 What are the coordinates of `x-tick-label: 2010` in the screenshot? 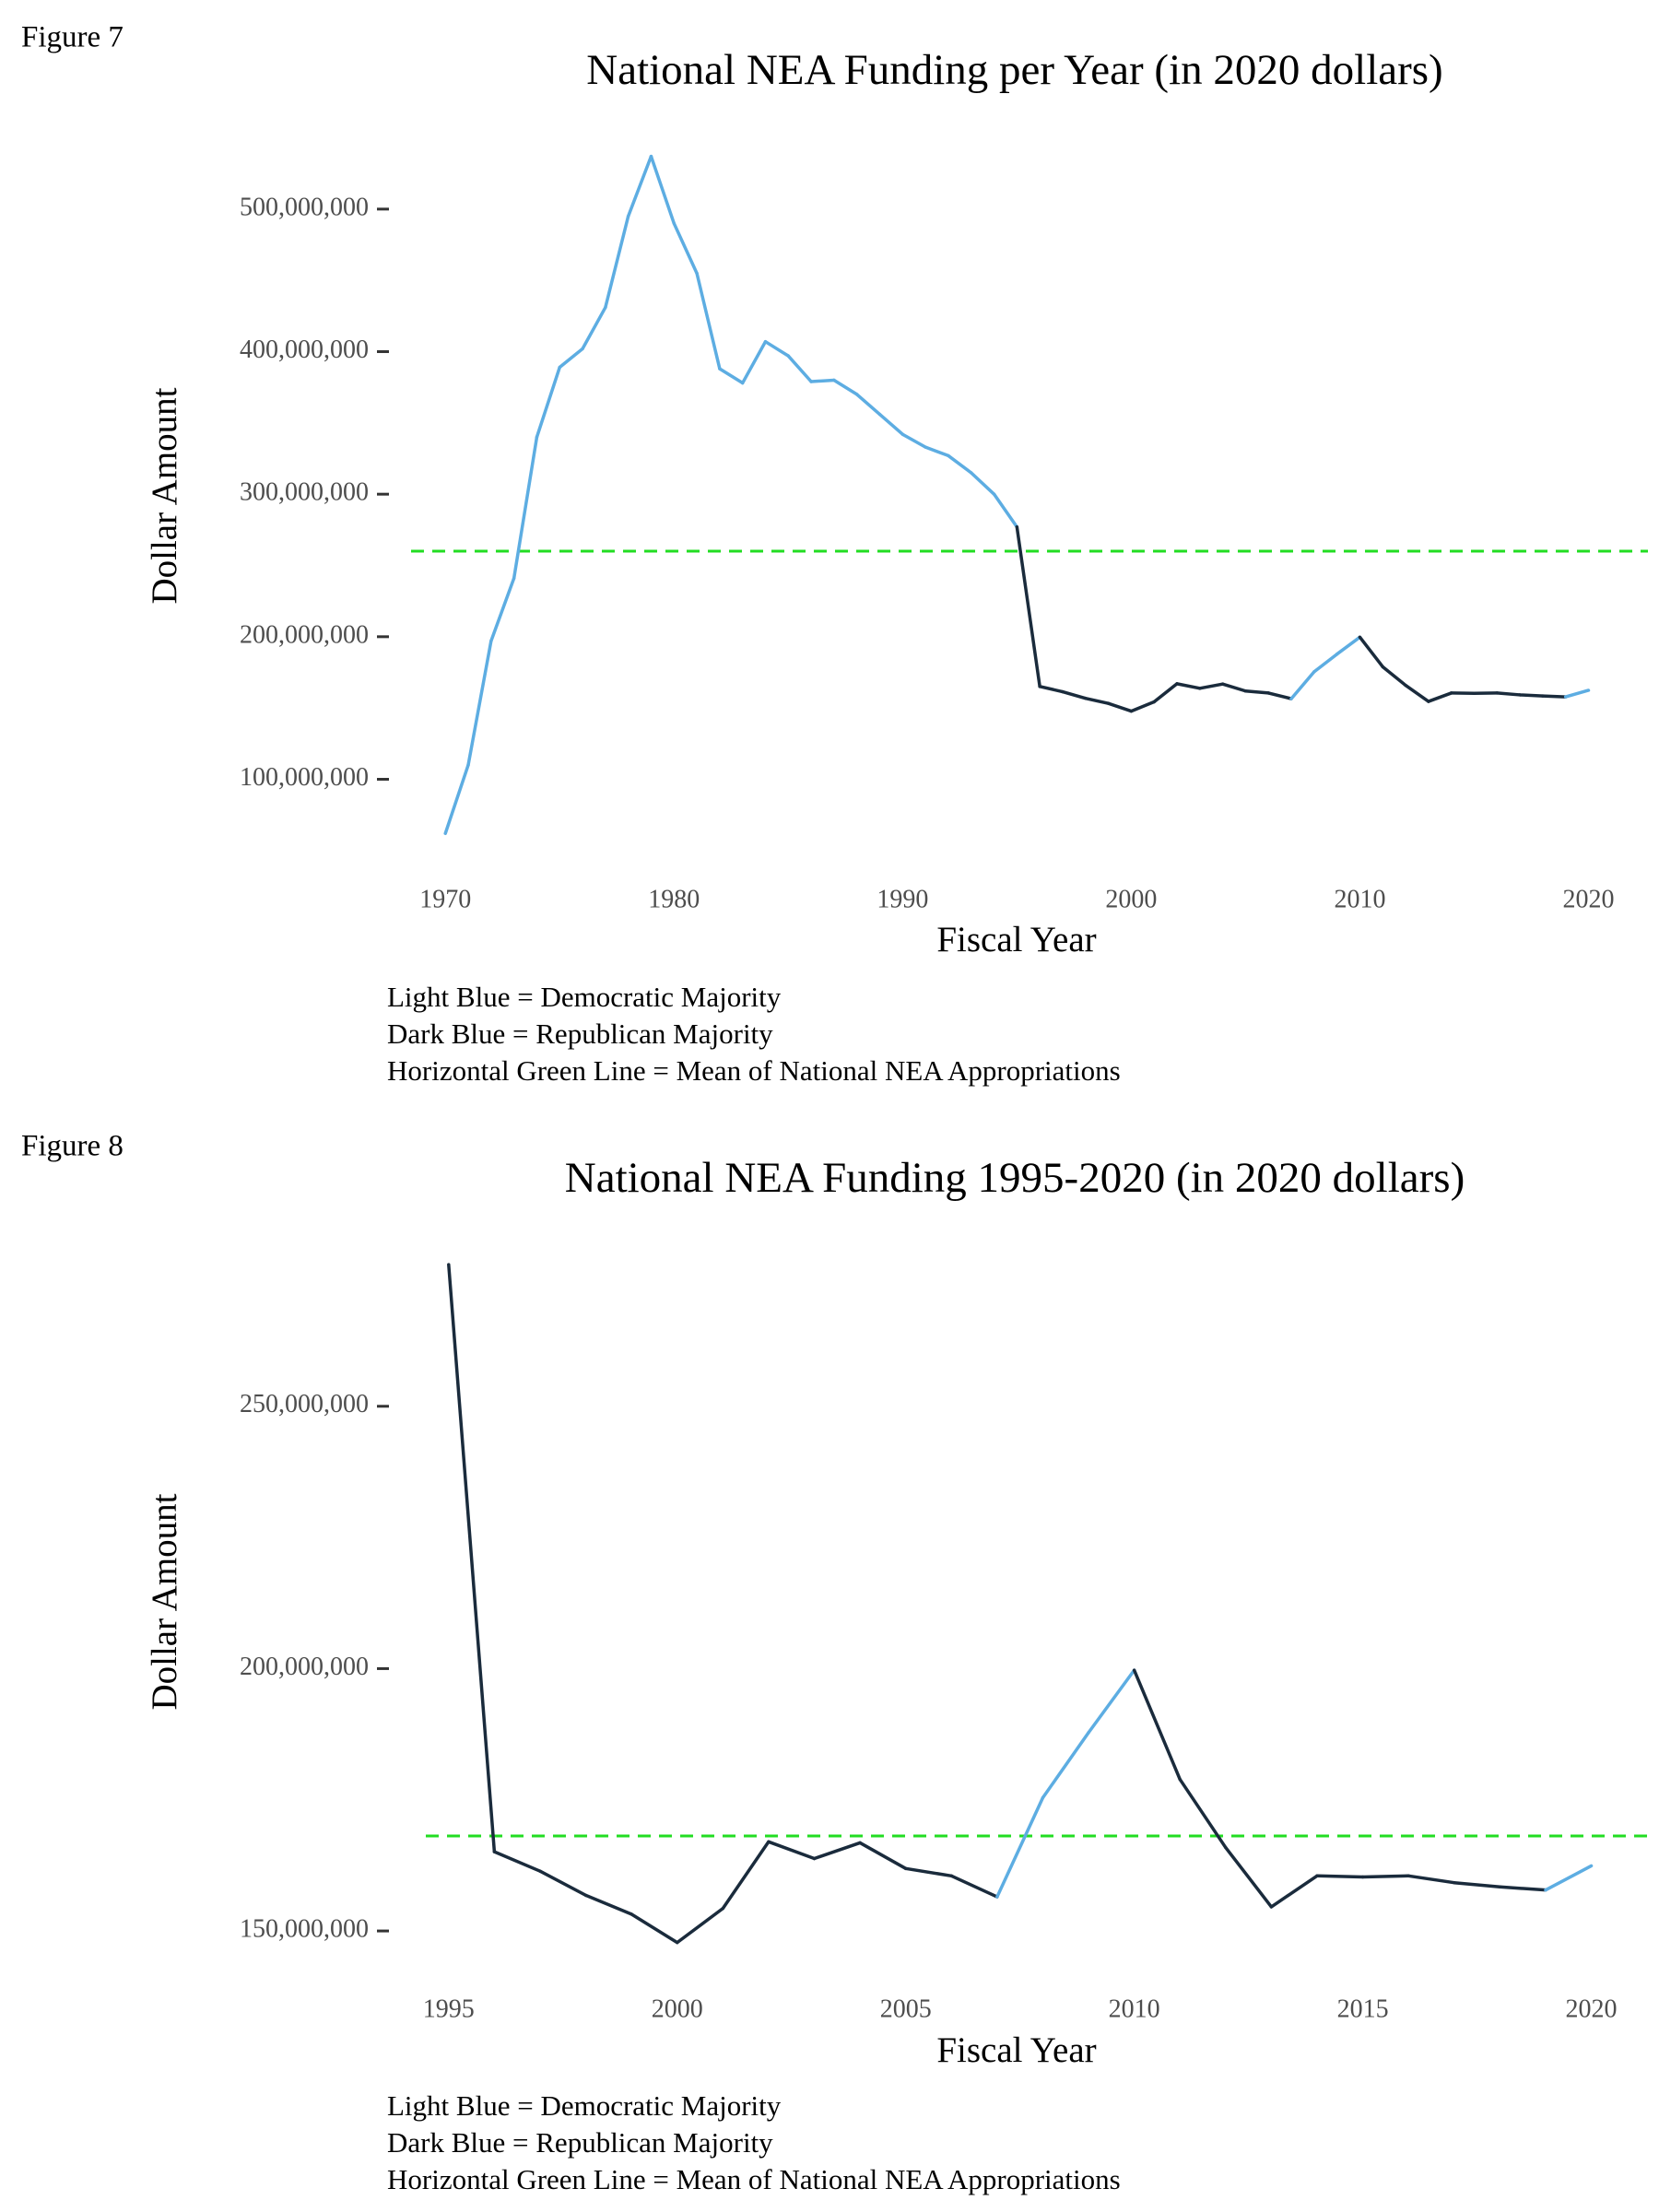 It's located at (1359, 899).